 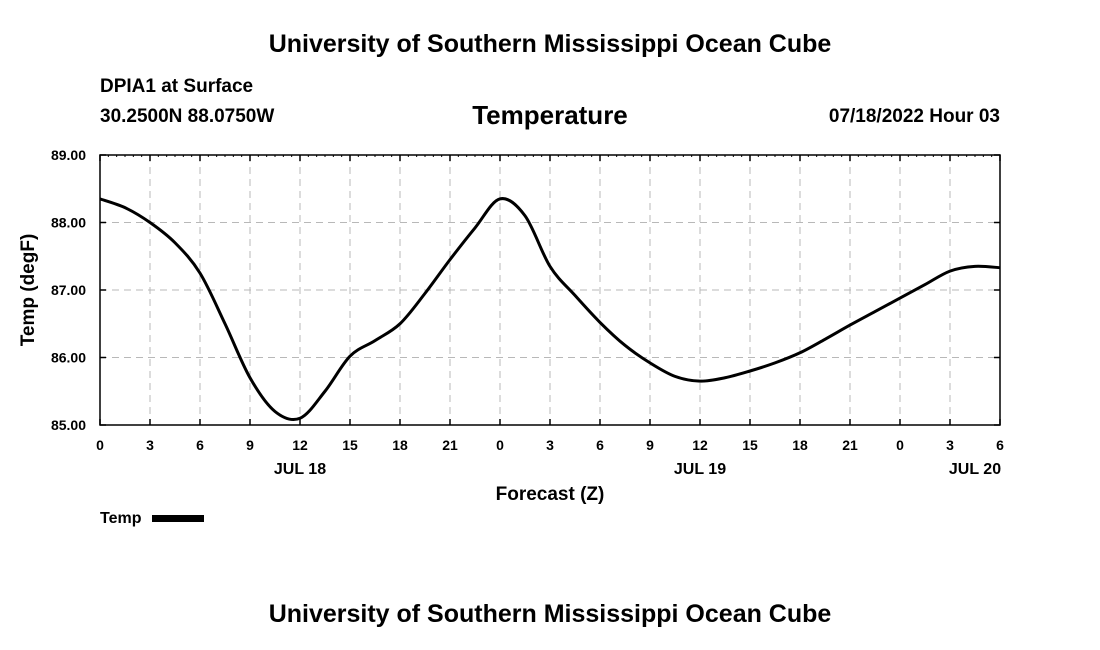 I want to click on chart-title: Temperature, so click(x=550, y=115).